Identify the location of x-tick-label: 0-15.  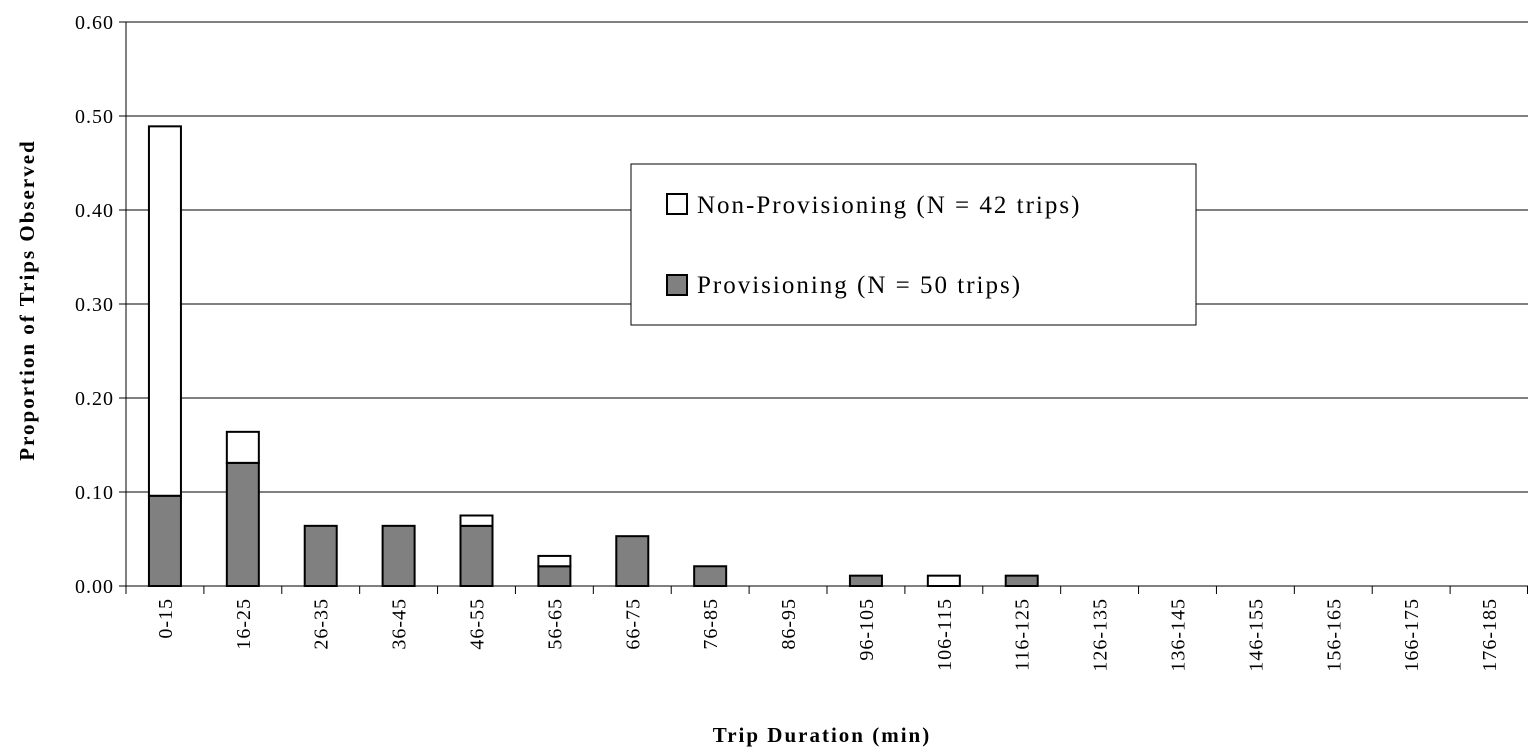
(166, 618).